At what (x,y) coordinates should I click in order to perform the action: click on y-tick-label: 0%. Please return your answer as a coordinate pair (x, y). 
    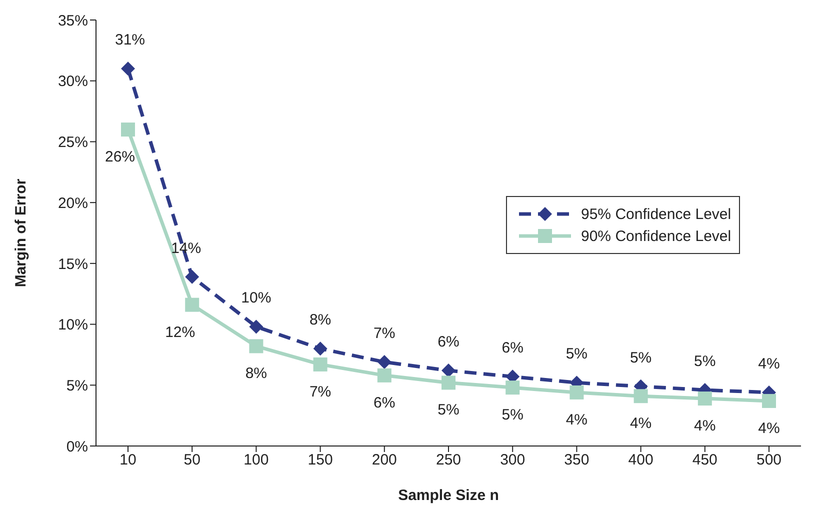
    Looking at the image, I should click on (77, 447).